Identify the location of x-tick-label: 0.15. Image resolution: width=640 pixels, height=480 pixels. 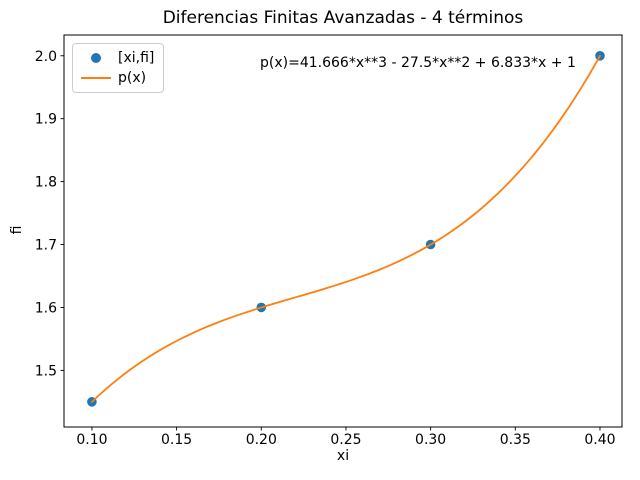
(176, 440).